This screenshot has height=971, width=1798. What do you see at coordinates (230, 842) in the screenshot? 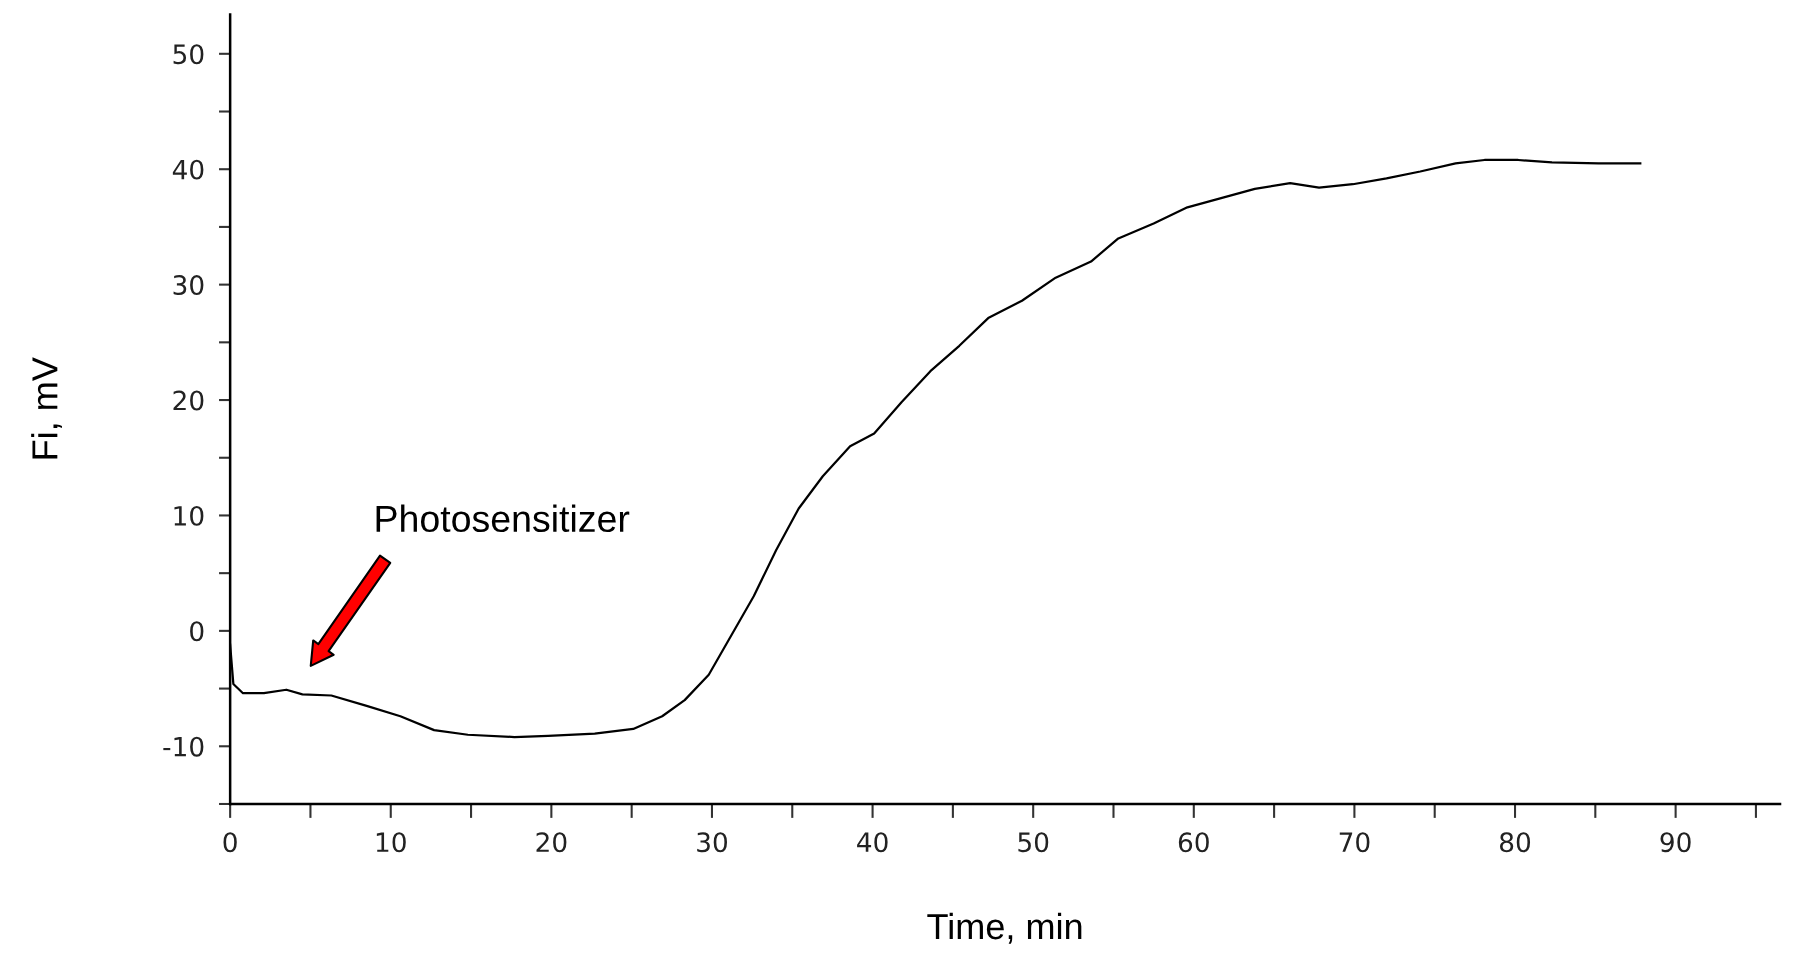
I see `x-tick-label: 0` at bounding box center [230, 842].